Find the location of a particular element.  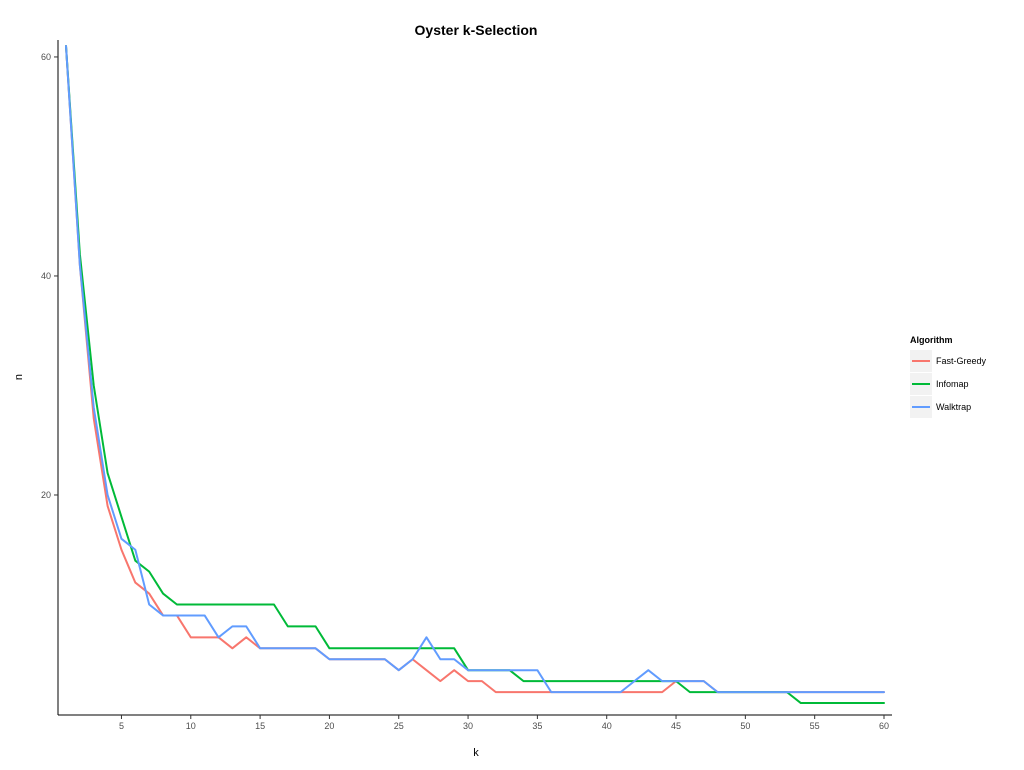

legend-label: Walktrap is located at coordinates (953, 407).